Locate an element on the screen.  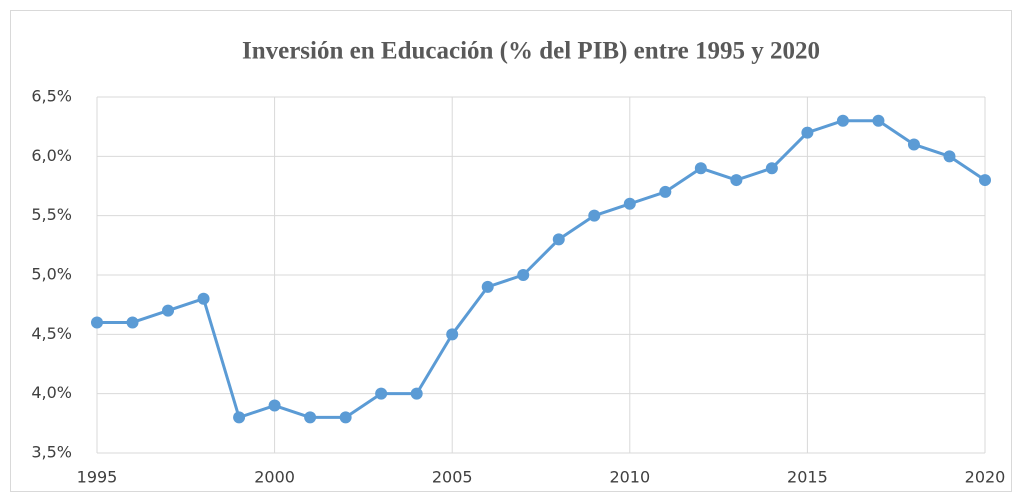
x-tick-label: 2015 is located at coordinates (807, 477).